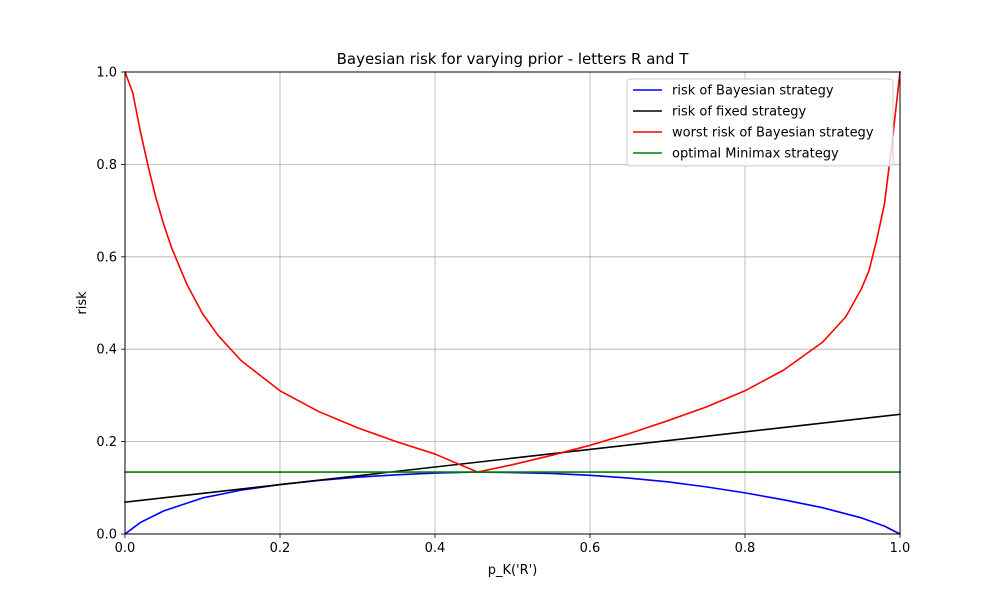 Image resolution: width=1000 pixels, height=600 pixels. What do you see at coordinates (280, 548) in the screenshot?
I see `x-tick-label: 0.2` at bounding box center [280, 548].